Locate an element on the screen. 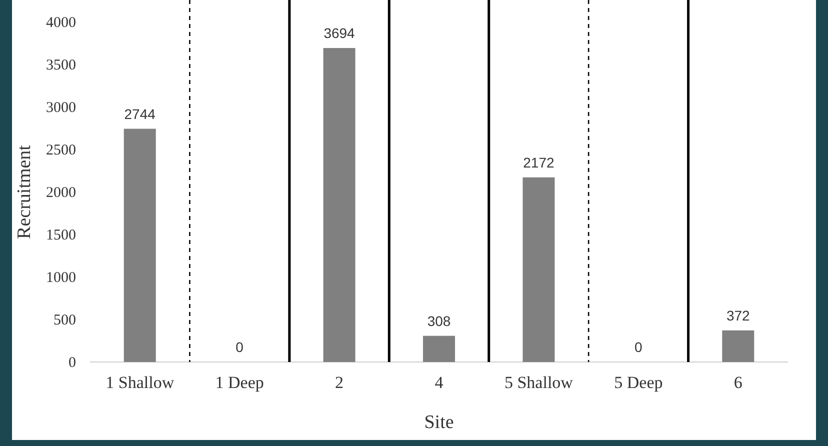 The image size is (828, 446). y-axis-title: Recruitment is located at coordinates (24, 191).